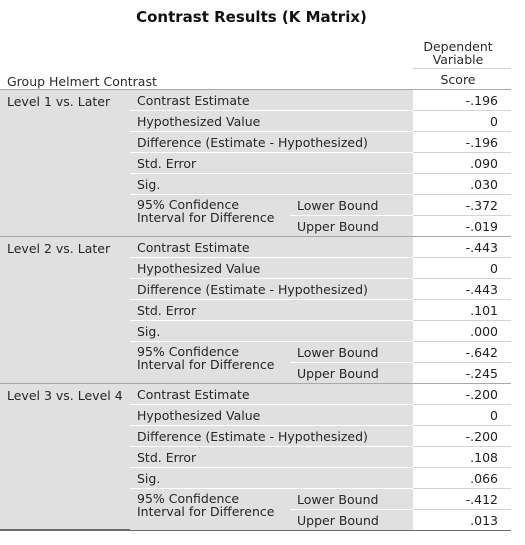 The height and width of the screenshot is (545, 525). Describe the element at coordinates (462, 457) in the screenshot. I see `stat-value: .108` at that location.